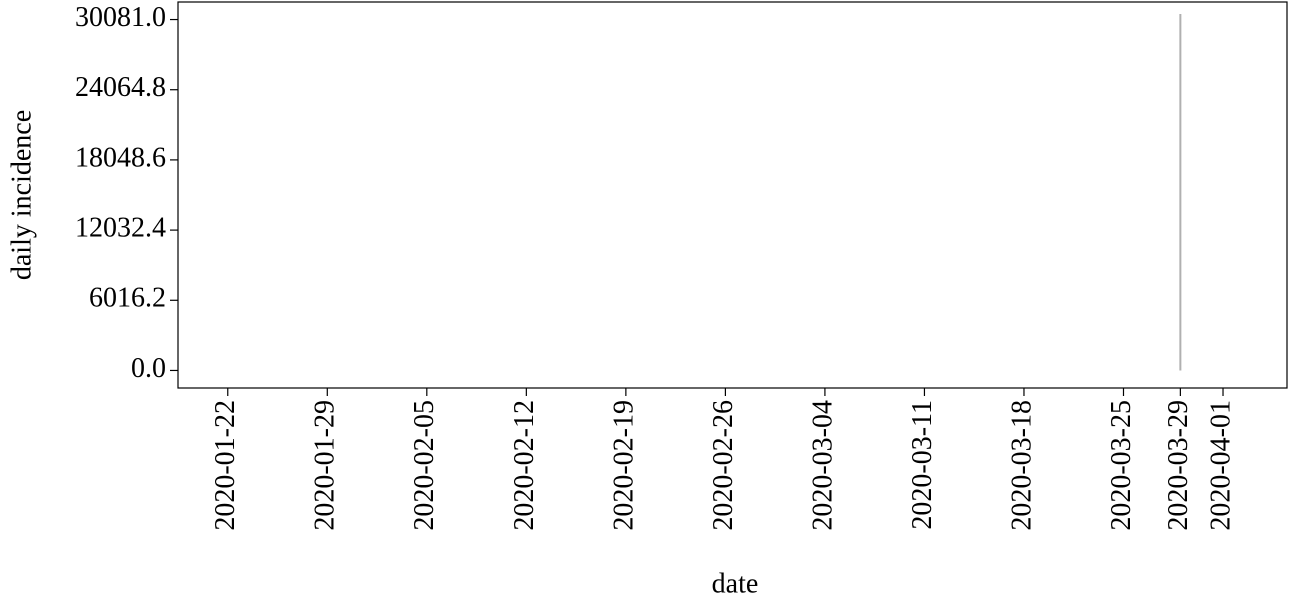 The width and height of the screenshot is (1296, 600). What do you see at coordinates (424, 465) in the screenshot?
I see `x-tick-label: 2020-02-05` at bounding box center [424, 465].